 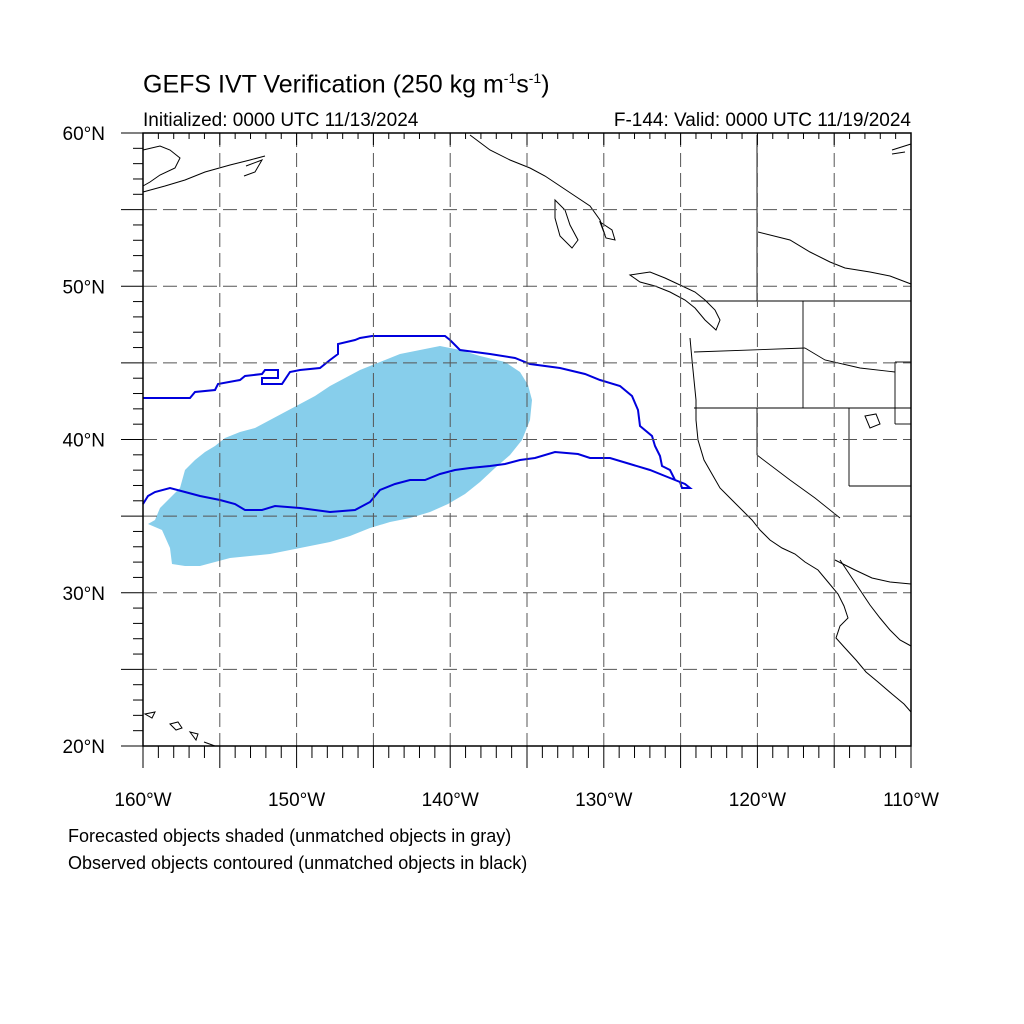 What do you see at coordinates (450, 800) in the screenshot?
I see `lon-label: 140°W` at bounding box center [450, 800].